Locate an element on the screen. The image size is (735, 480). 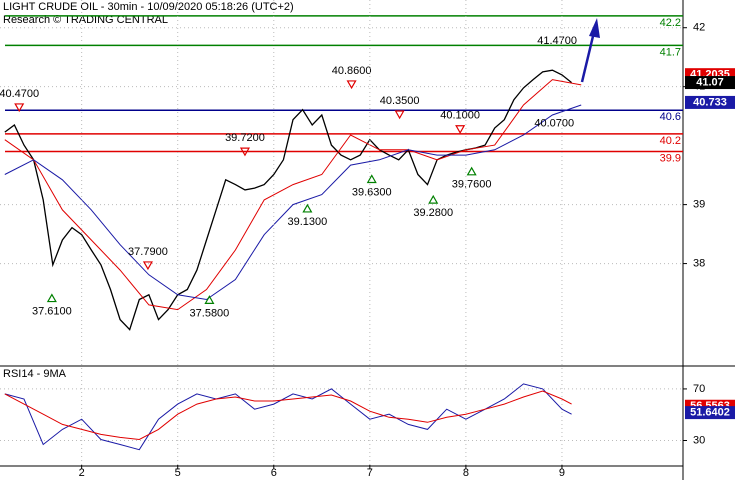
pivot-label: 39.6300 is located at coordinates (372, 192).